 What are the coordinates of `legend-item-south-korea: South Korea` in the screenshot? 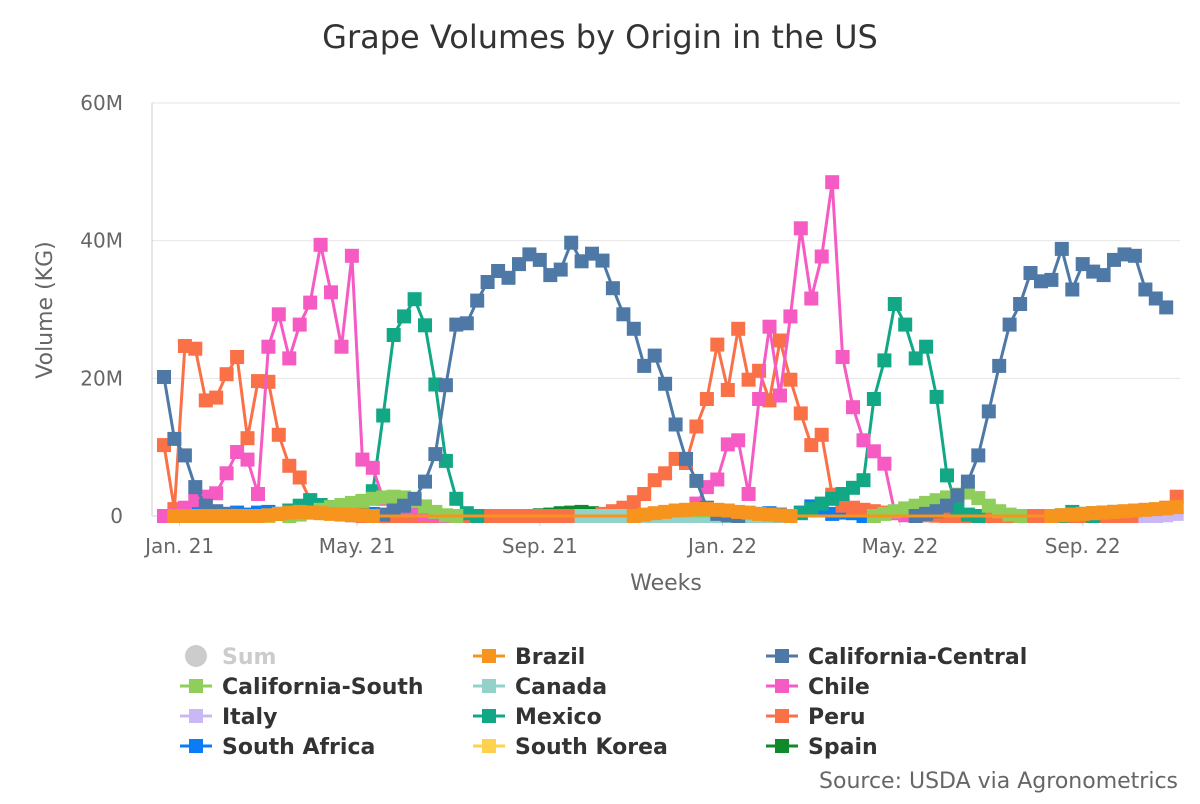 It's located at (570, 747).